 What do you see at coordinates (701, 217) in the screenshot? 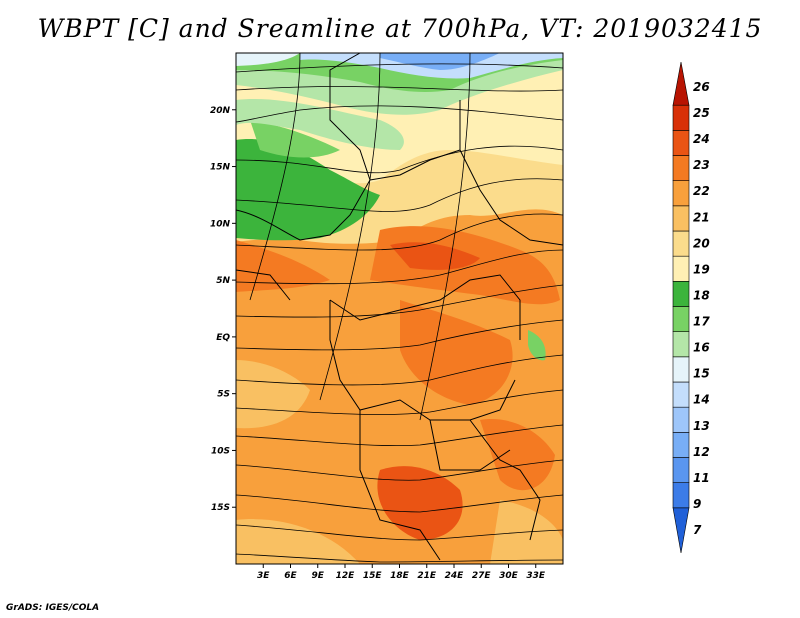
I see `colorbar-label: 21` at bounding box center [701, 217].